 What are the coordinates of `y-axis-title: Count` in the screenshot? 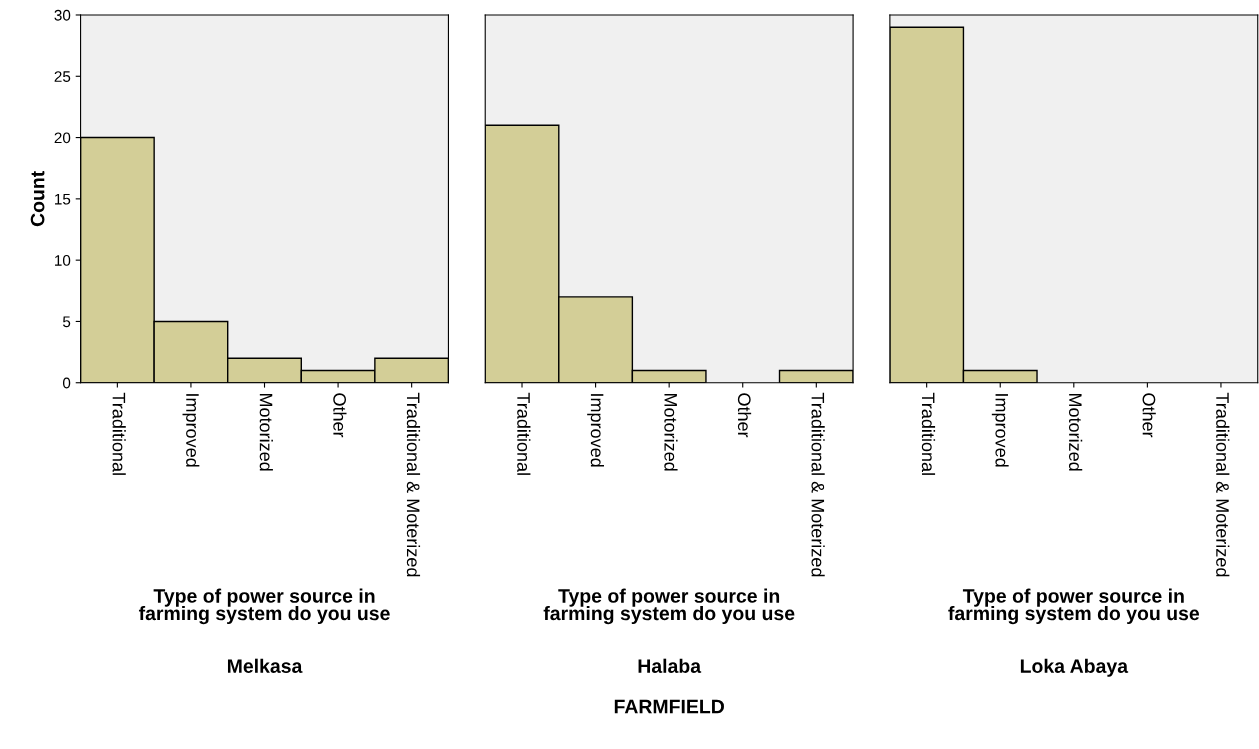 It's located at (37, 199).